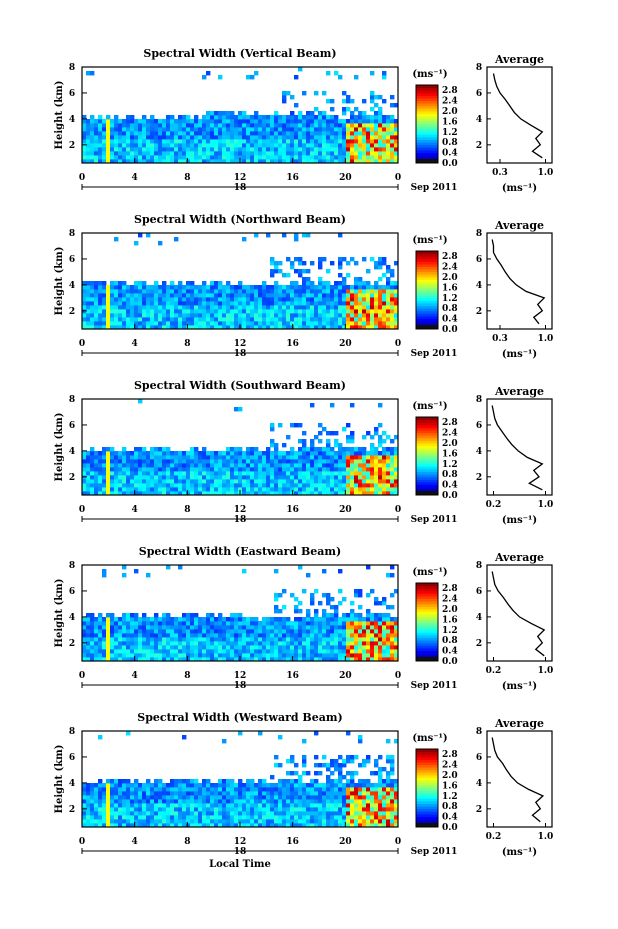  Describe the element at coordinates (427, 622) in the screenshot. I see `colorbar` at that location.